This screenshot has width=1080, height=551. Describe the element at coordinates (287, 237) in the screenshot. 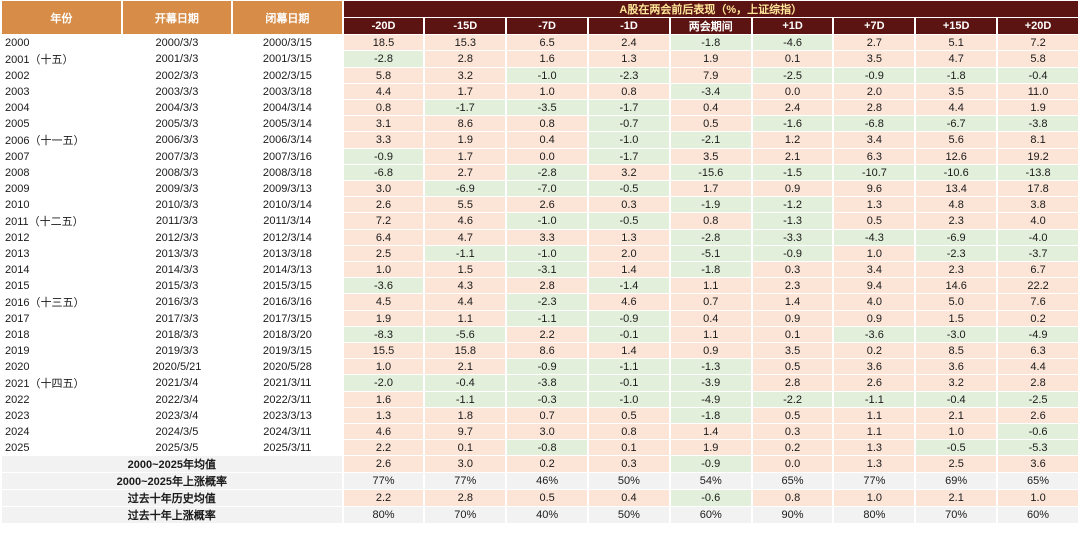

I see `close-date-cell: 2012/3/14` at that location.